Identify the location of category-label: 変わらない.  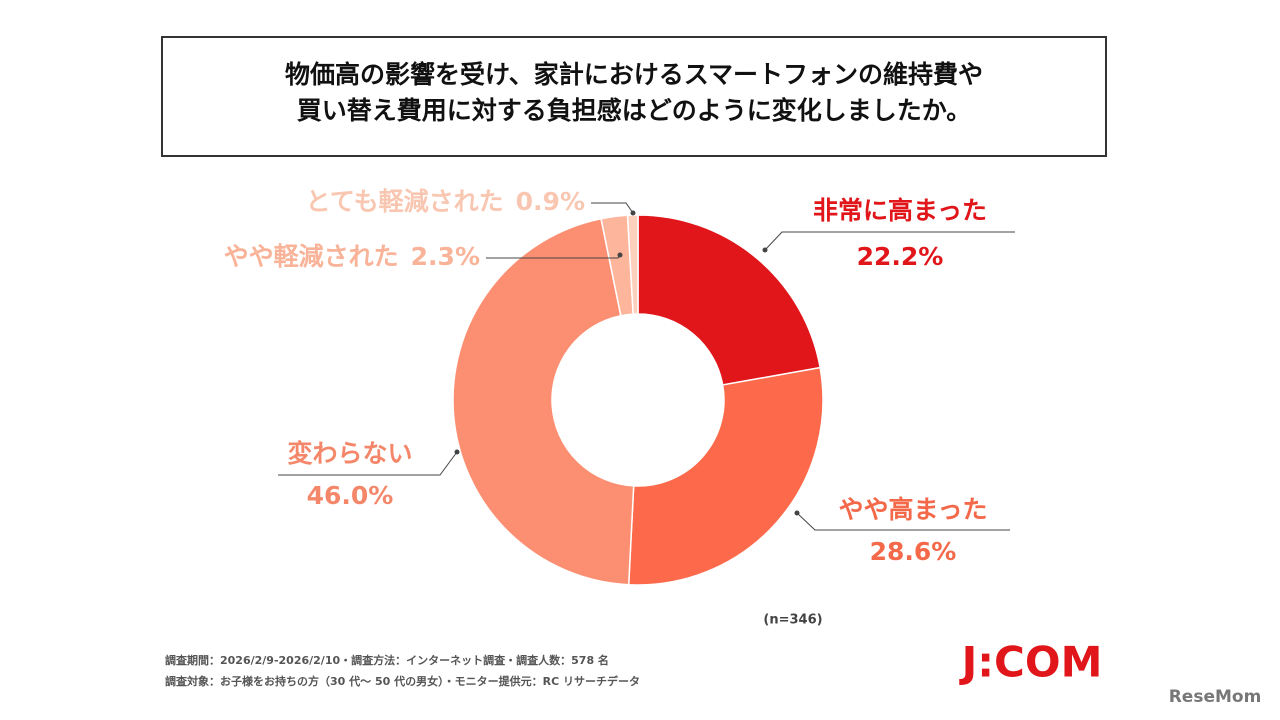
(349, 453).